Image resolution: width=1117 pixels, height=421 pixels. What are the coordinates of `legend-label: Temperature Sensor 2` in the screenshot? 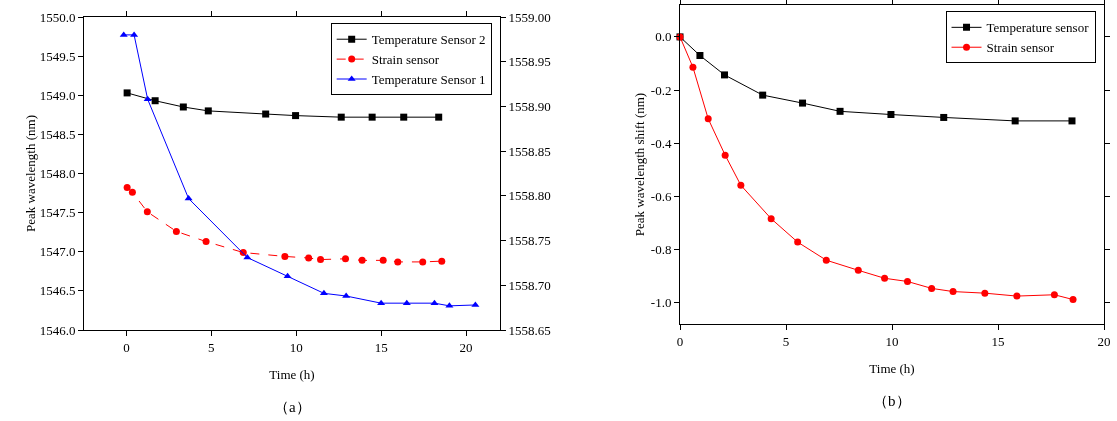 It's located at (428, 40).